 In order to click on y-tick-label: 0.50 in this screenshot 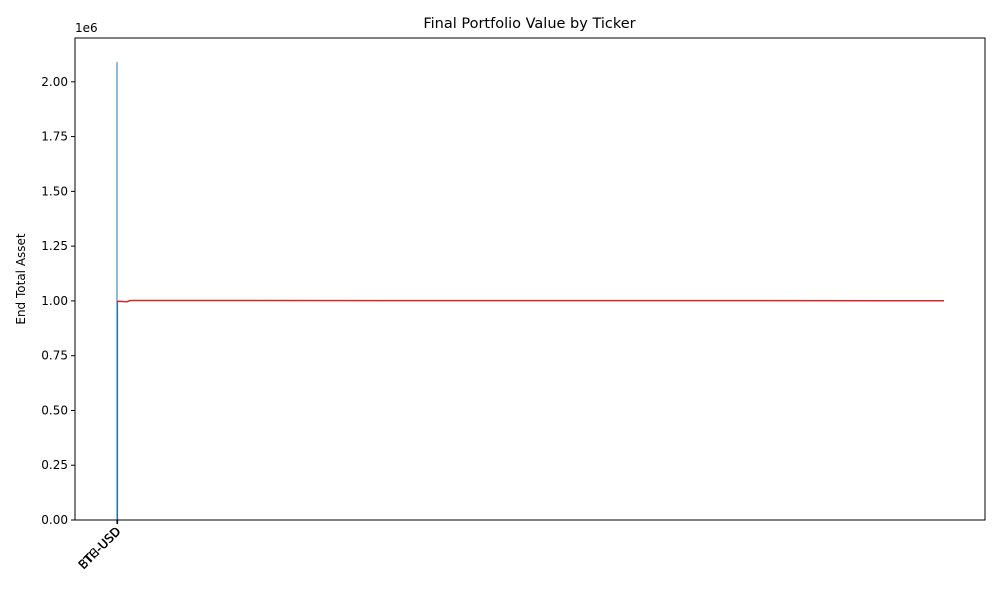, I will do `click(54, 410)`.